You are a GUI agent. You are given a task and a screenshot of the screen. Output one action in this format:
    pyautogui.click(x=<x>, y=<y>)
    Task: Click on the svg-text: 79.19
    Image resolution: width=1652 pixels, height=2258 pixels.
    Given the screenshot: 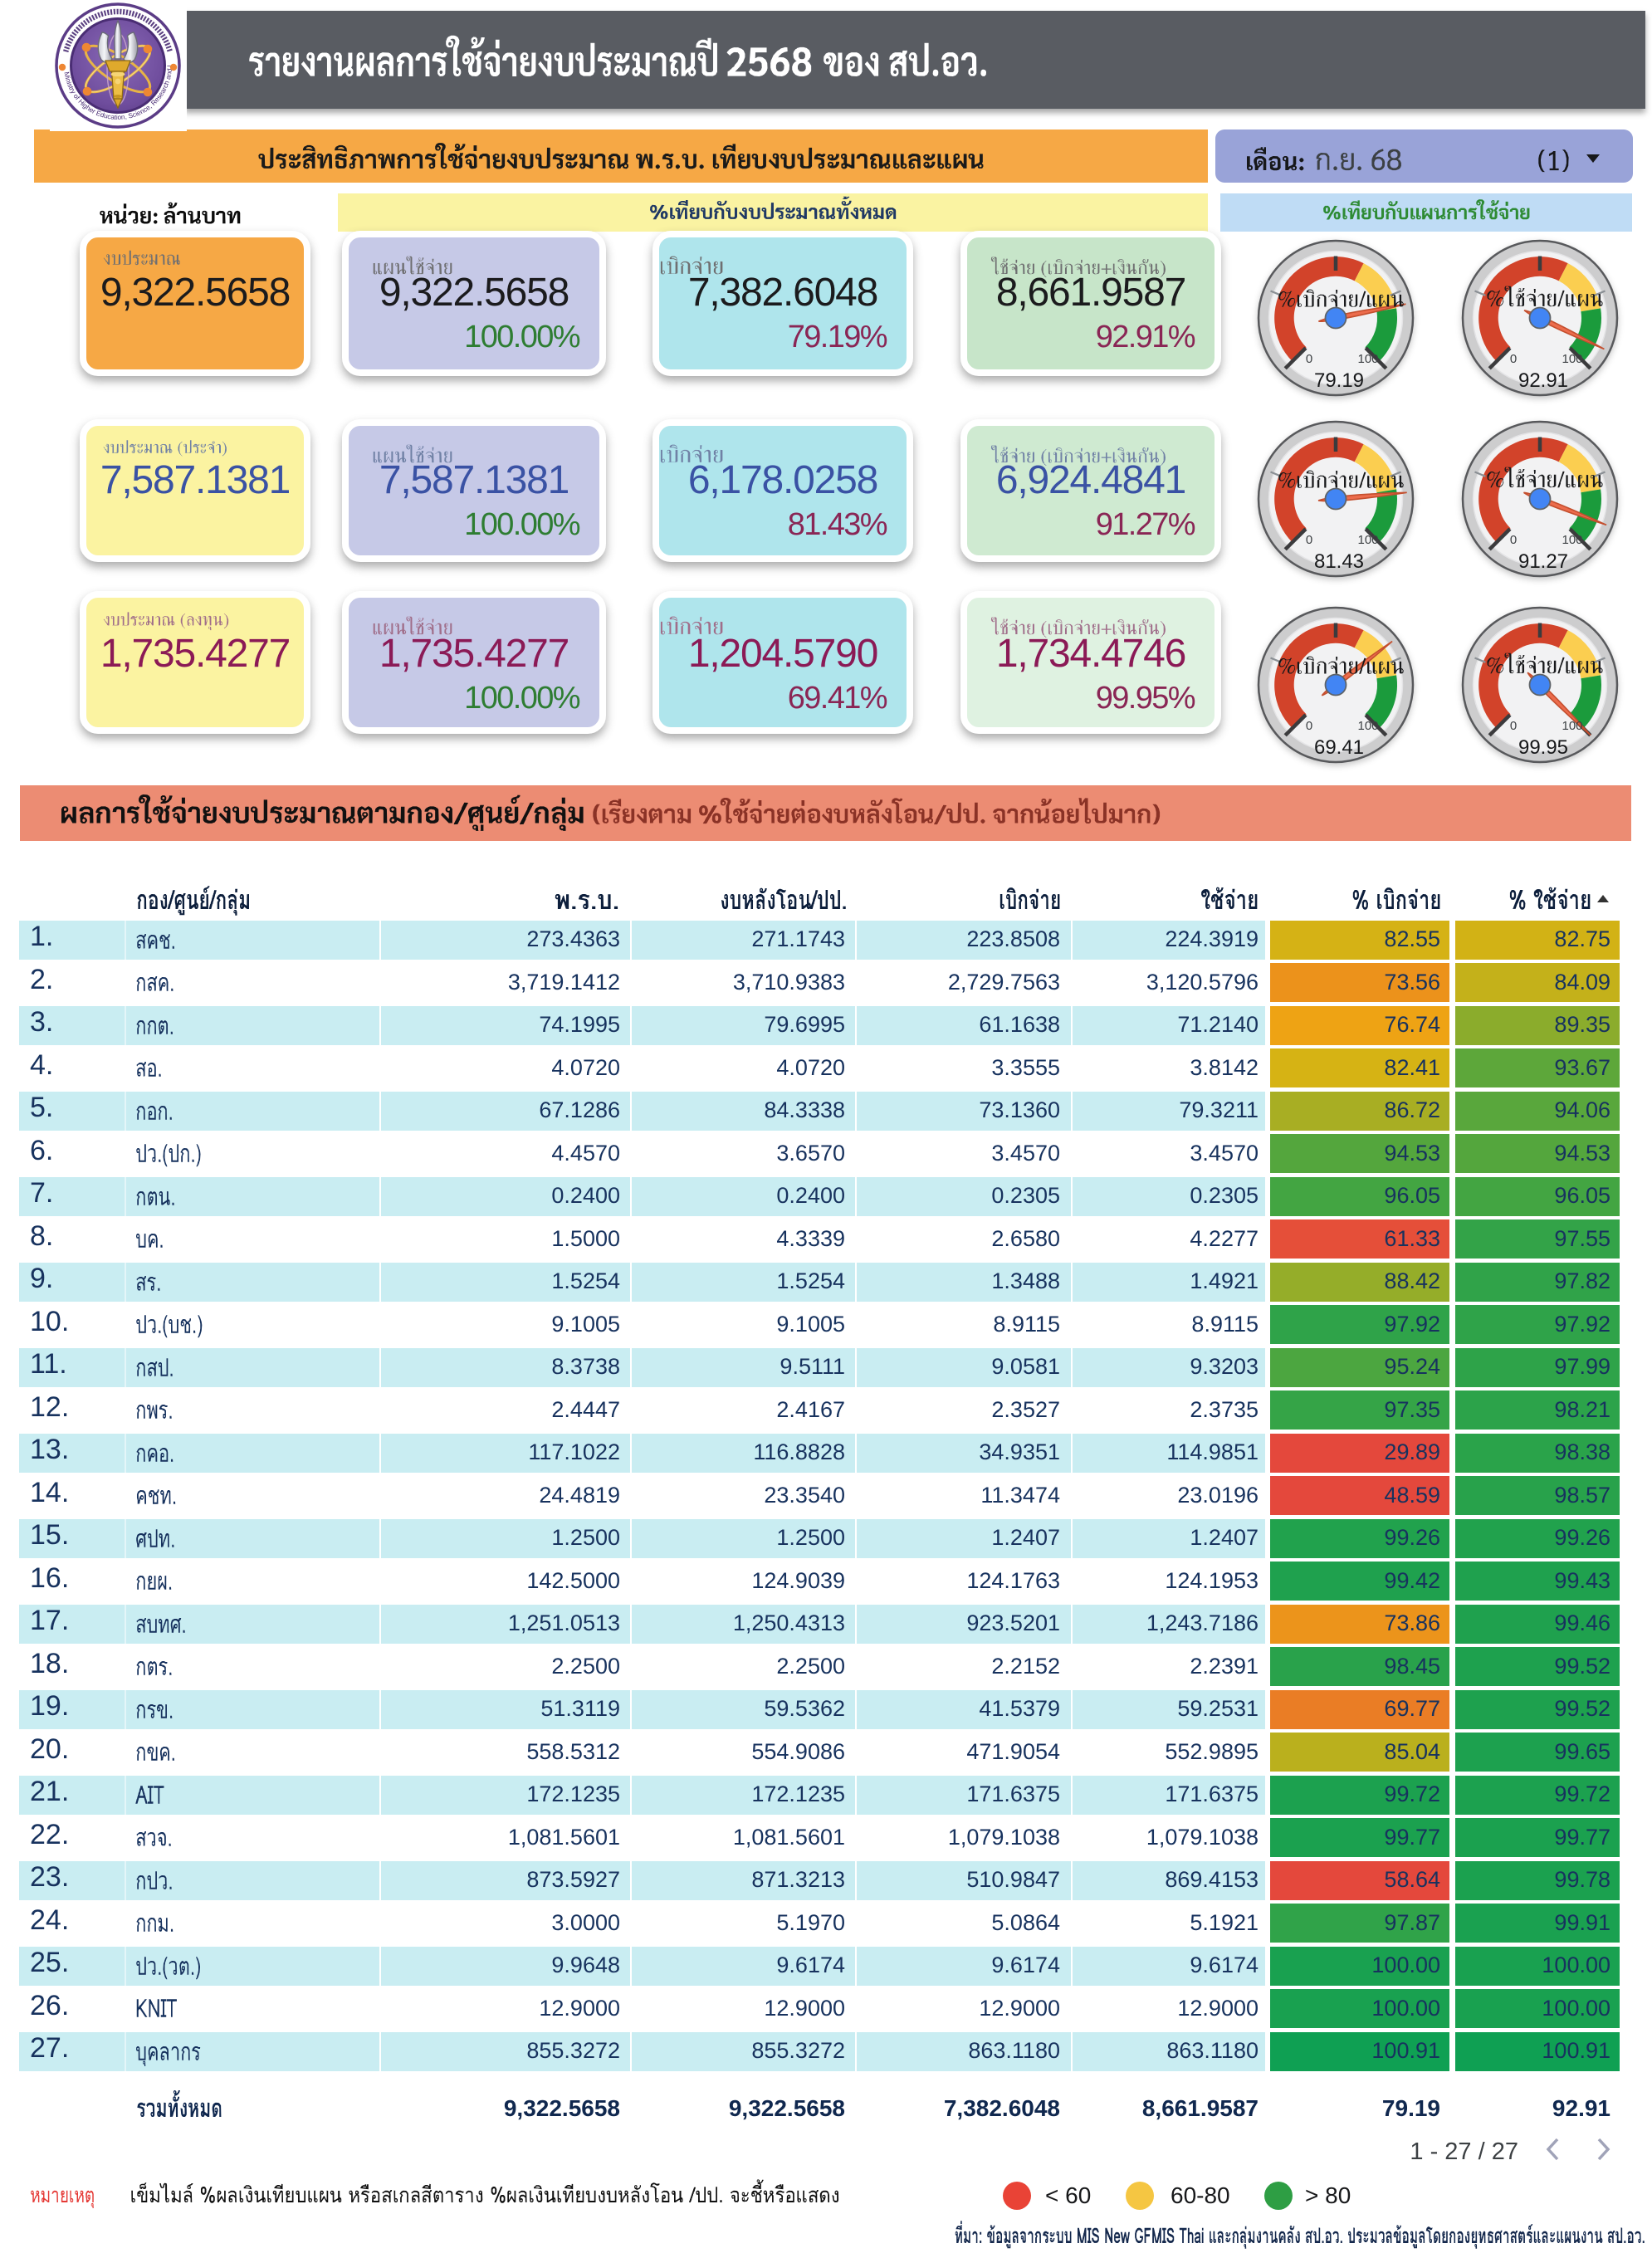 What is the action you would take?
    pyautogui.click(x=1339, y=381)
    